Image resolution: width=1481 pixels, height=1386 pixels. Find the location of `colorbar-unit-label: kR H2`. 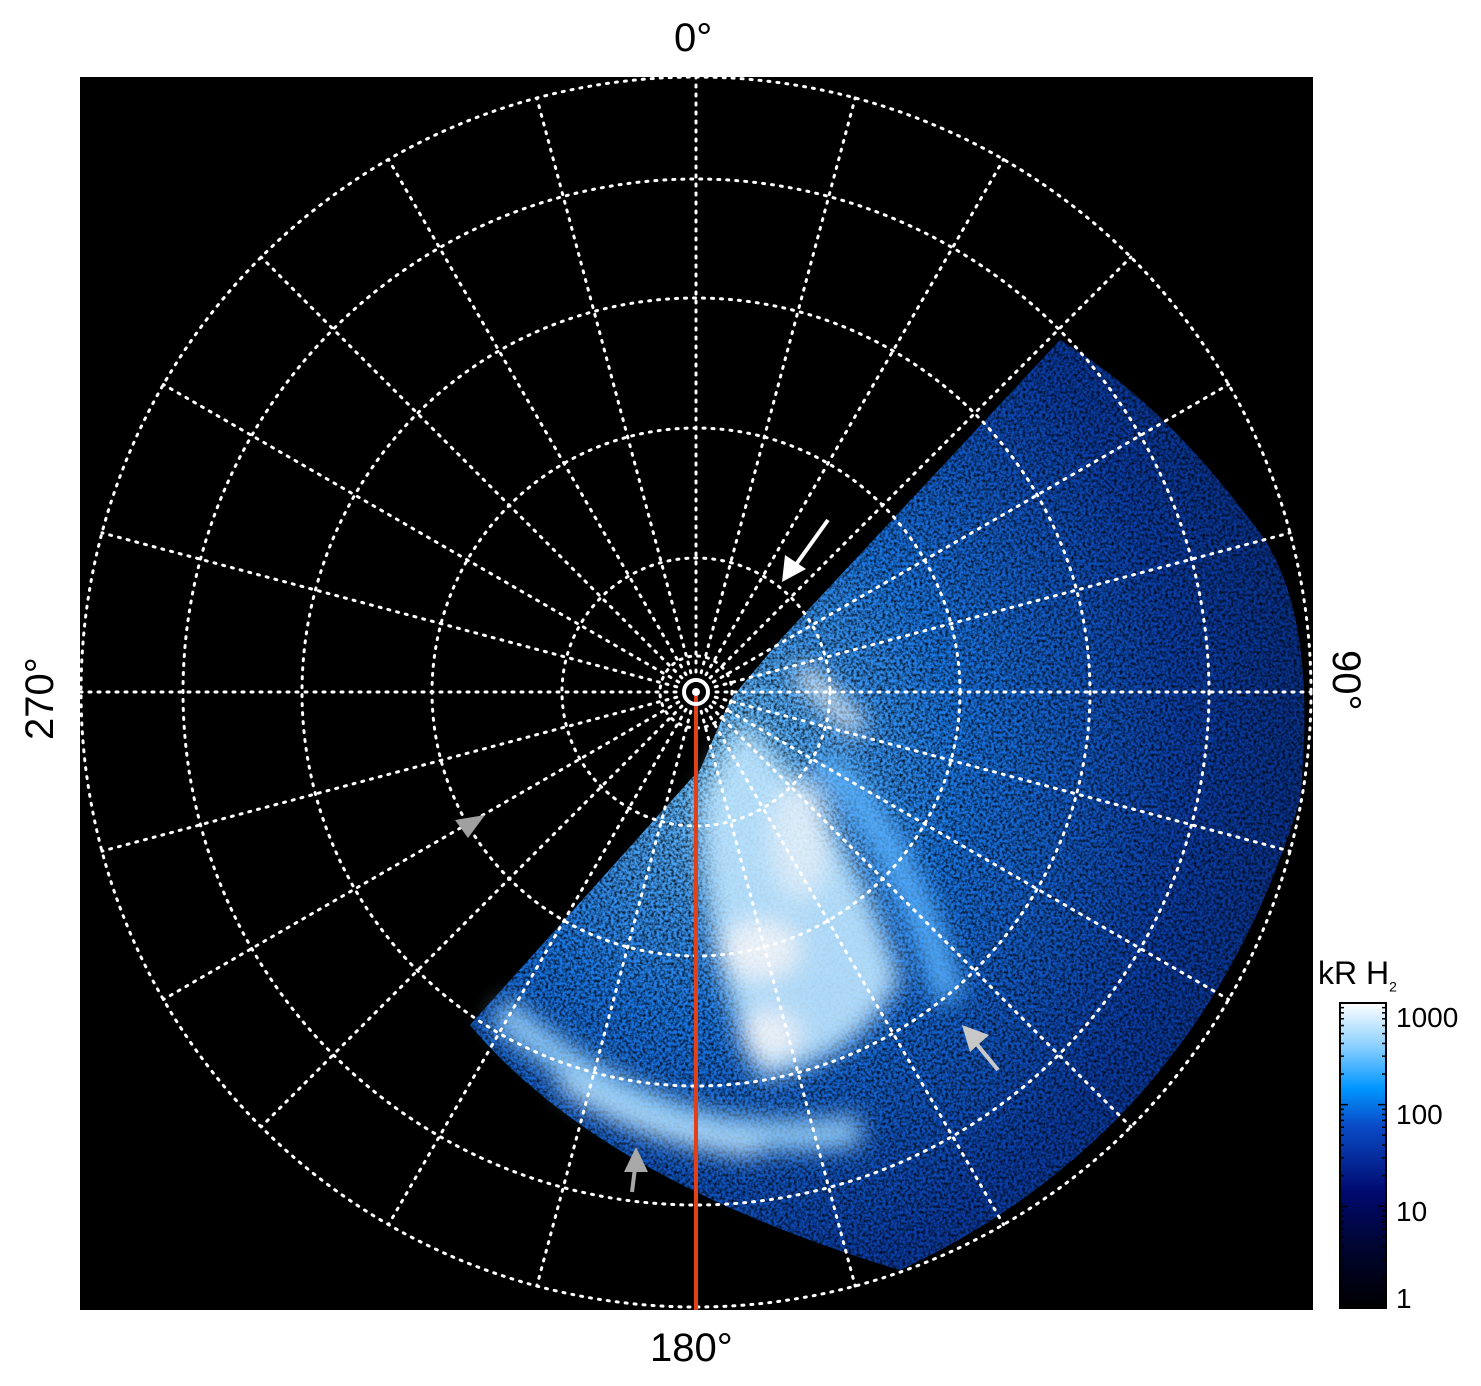

colorbar-unit-label: kR H2 is located at coordinates (1357, 974).